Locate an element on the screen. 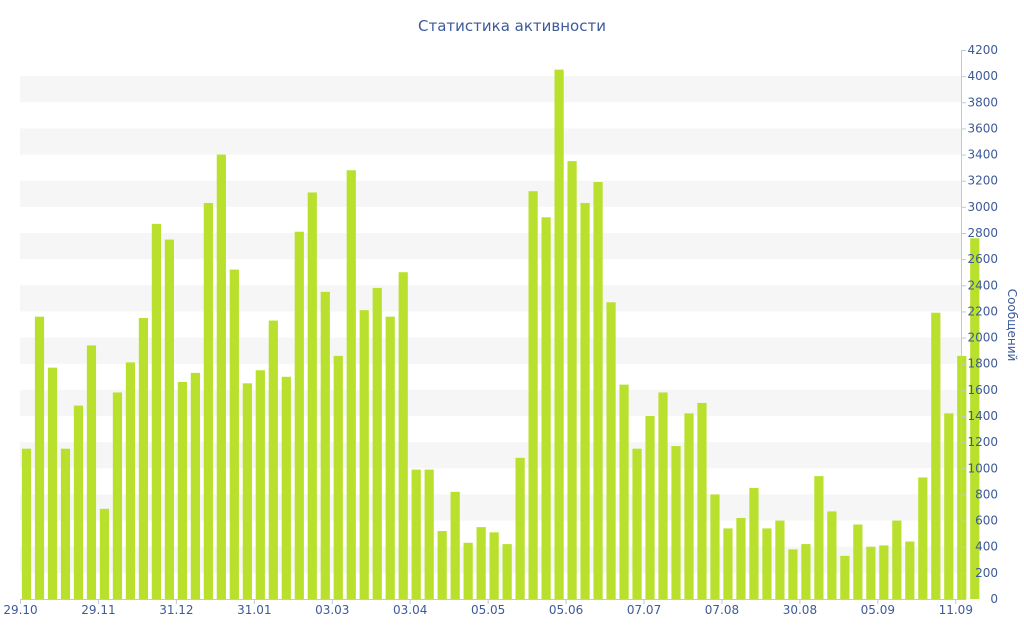 The height and width of the screenshot is (640, 1024). x-tick-label: 03.03 is located at coordinates (332, 610).